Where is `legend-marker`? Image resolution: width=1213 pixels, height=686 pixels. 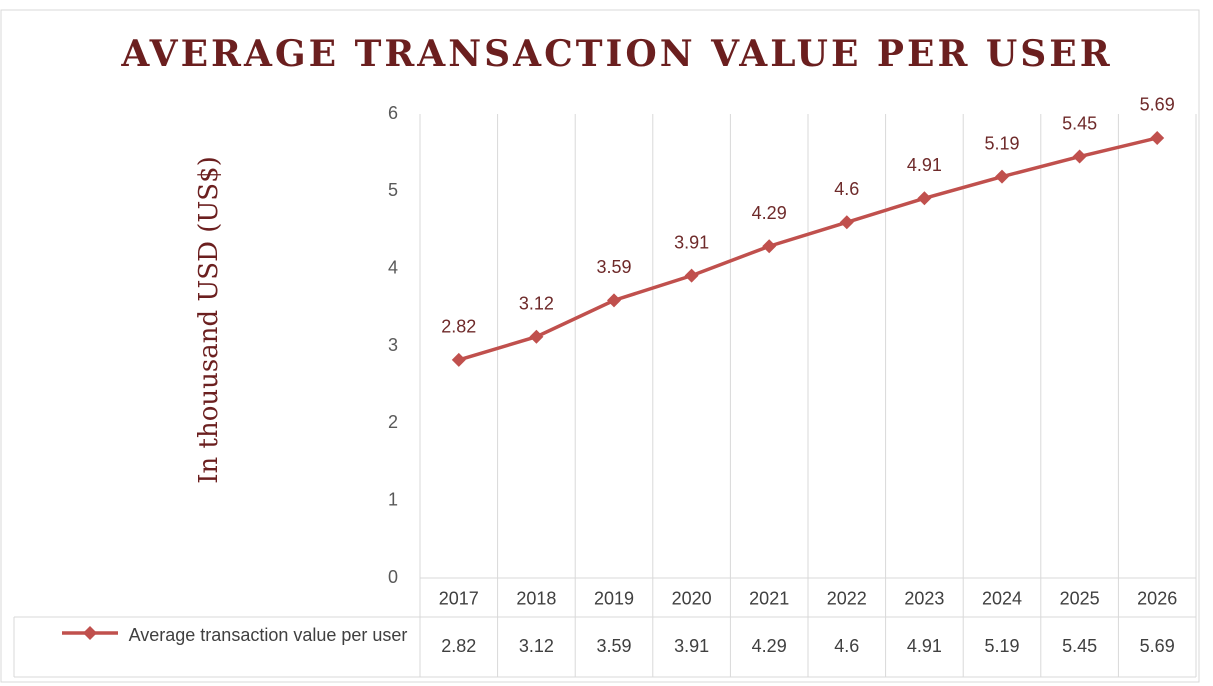
legend-marker is located at coordinates (90, 633).